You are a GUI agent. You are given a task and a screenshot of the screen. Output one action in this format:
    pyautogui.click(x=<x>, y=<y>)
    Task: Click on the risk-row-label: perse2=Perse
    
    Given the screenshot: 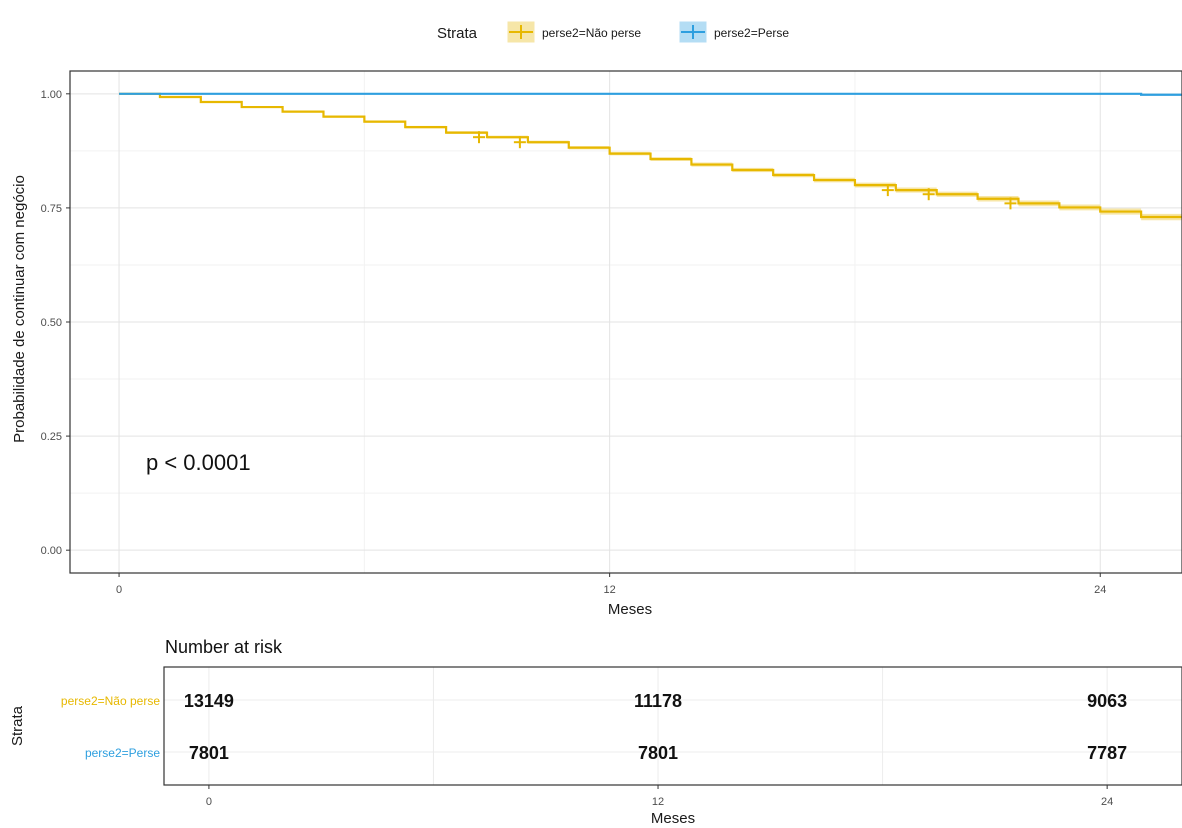 What is the action you would take?
    pyautogui.click(x=122, y=753)
    